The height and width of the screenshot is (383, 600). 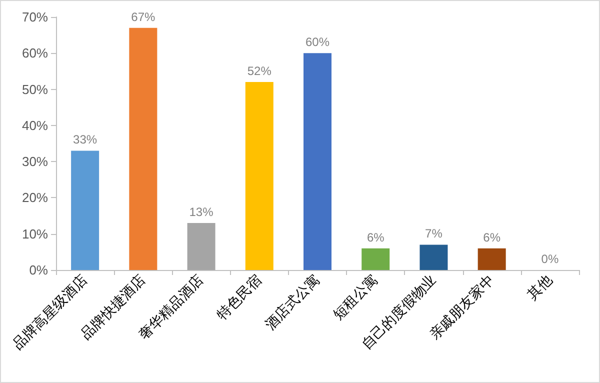 What do you see at coordinates (550, 259) in the screenshot?
I see `data-label: 0%` at bounding box center [550, 259].